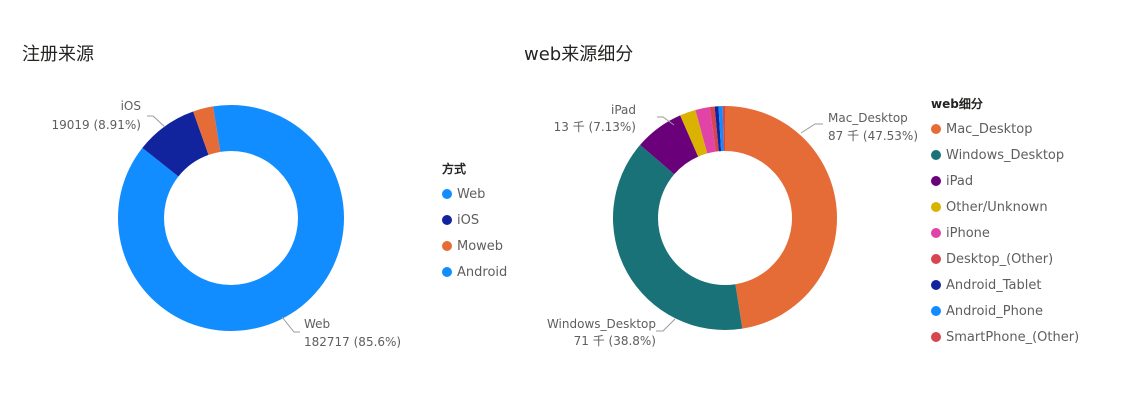 Image resolution: width=1131 pixels, height=409 pixels. What do you see at coordinates (678, 237) in the screenshot?
I see `slice-windows-desktop` at bounding box center [678, 237].